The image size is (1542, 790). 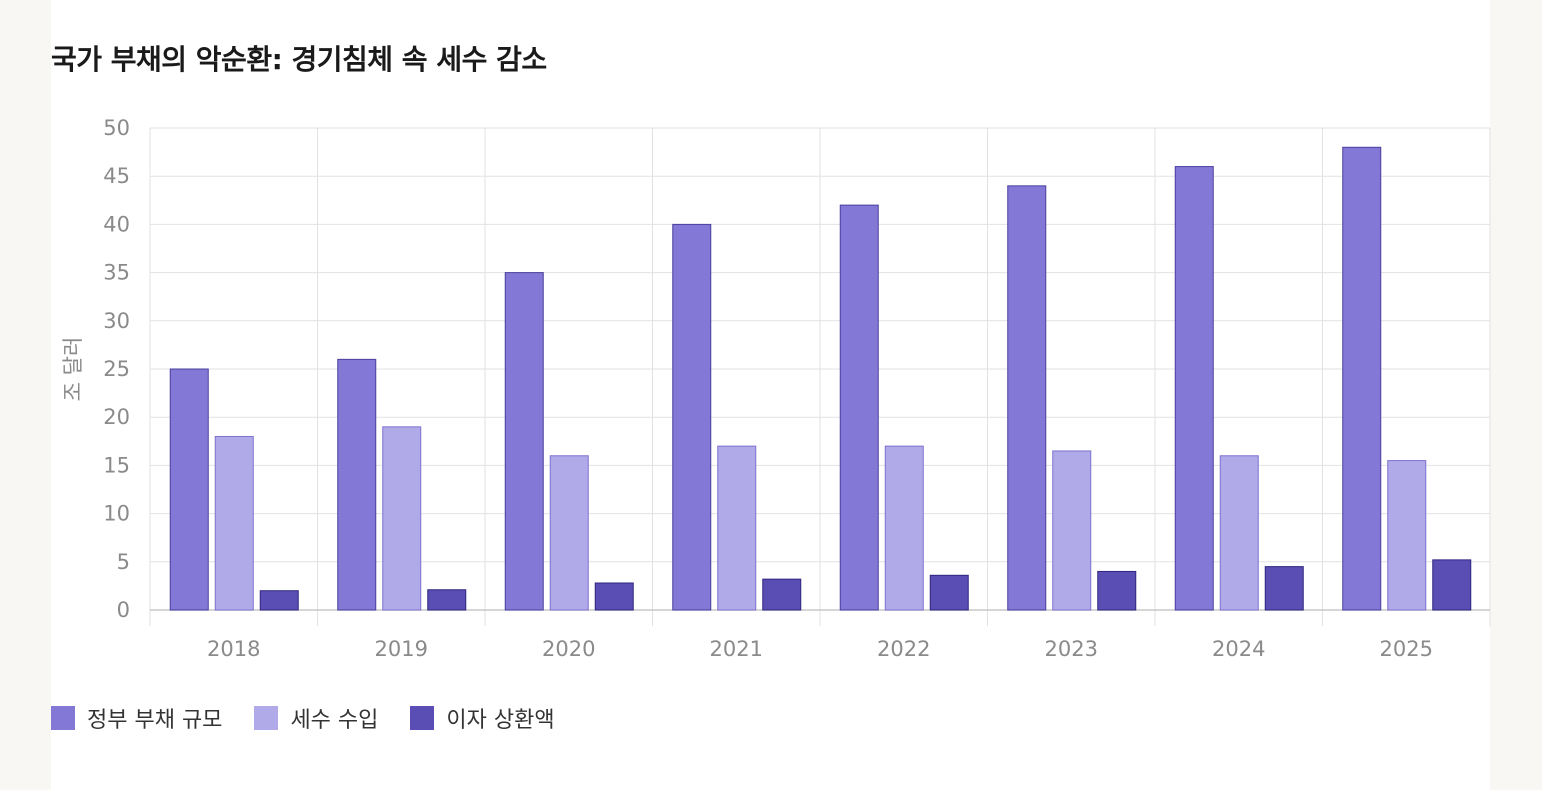 What do you see at coordinates (1071, 649) in the screenshot?
I see `x-tick-label: 2023` at bounding box center [1071, 649].